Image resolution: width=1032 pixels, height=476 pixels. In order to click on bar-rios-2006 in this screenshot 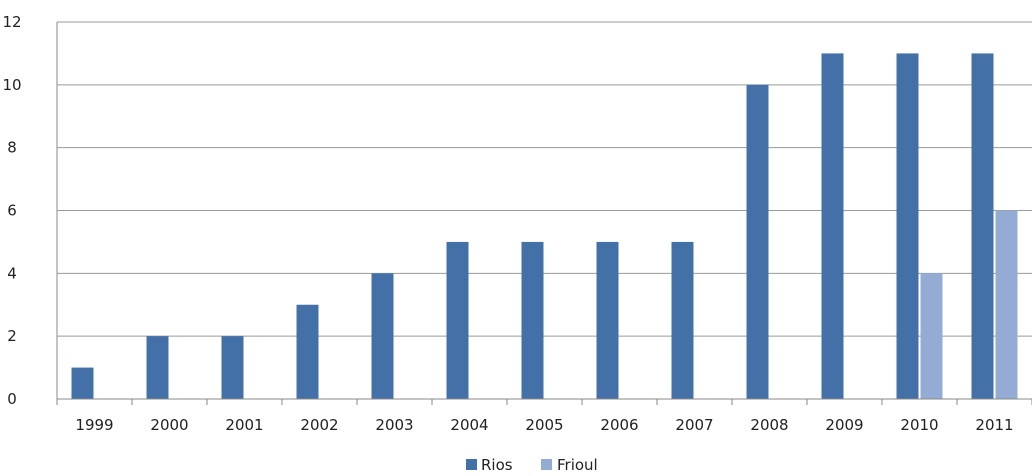, I will do `click(607, 320)`.